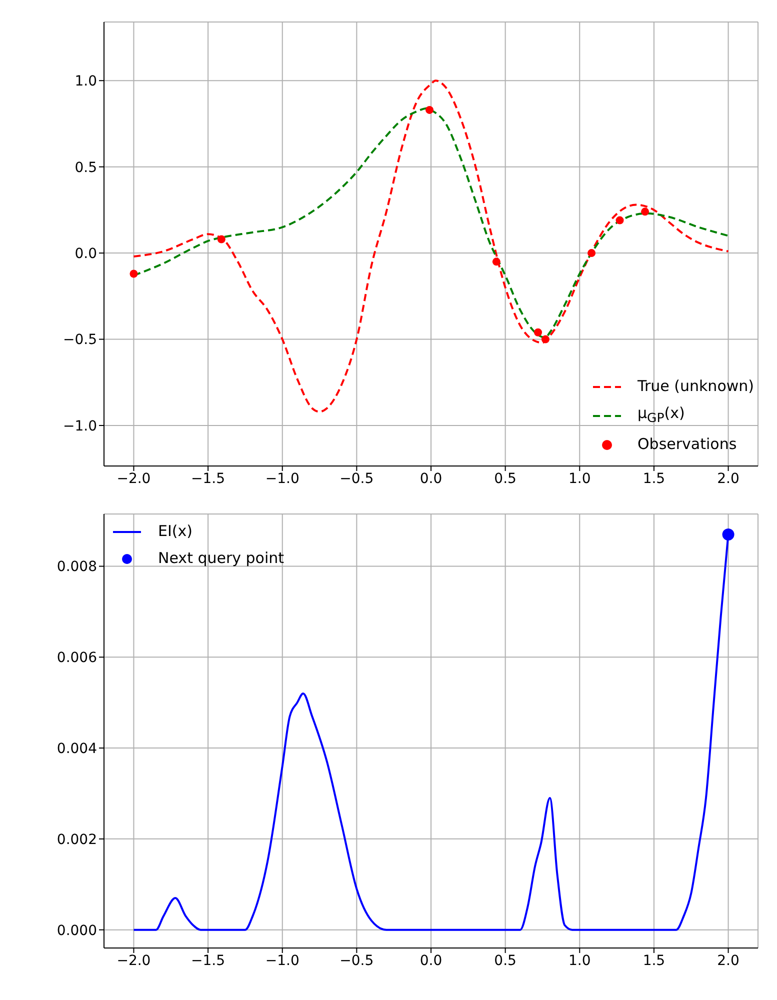  Describe the element at coordinates (661, 415) in the screenshot. I see `legend-label: μ$_{GP}$(x)` at that location.